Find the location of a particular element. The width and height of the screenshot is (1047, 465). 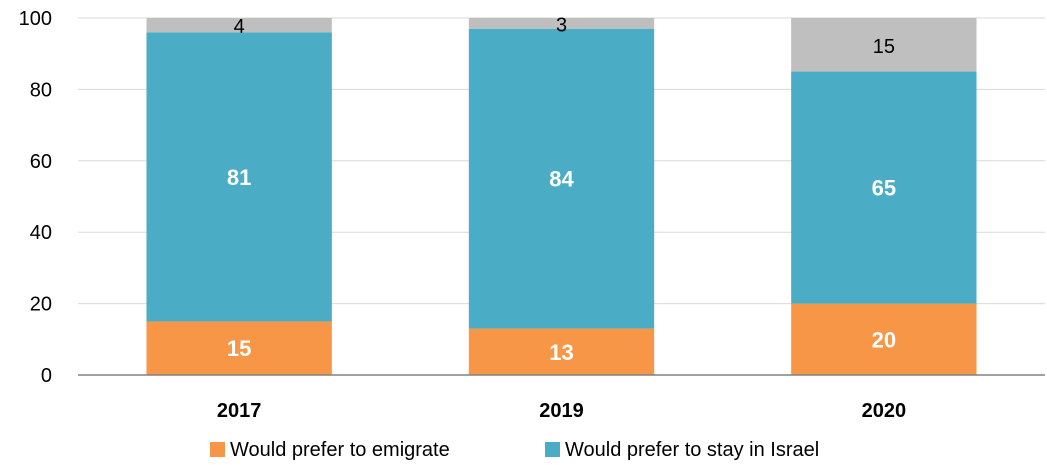

y-tick-label: 0 is located at coordinates (46, 376).